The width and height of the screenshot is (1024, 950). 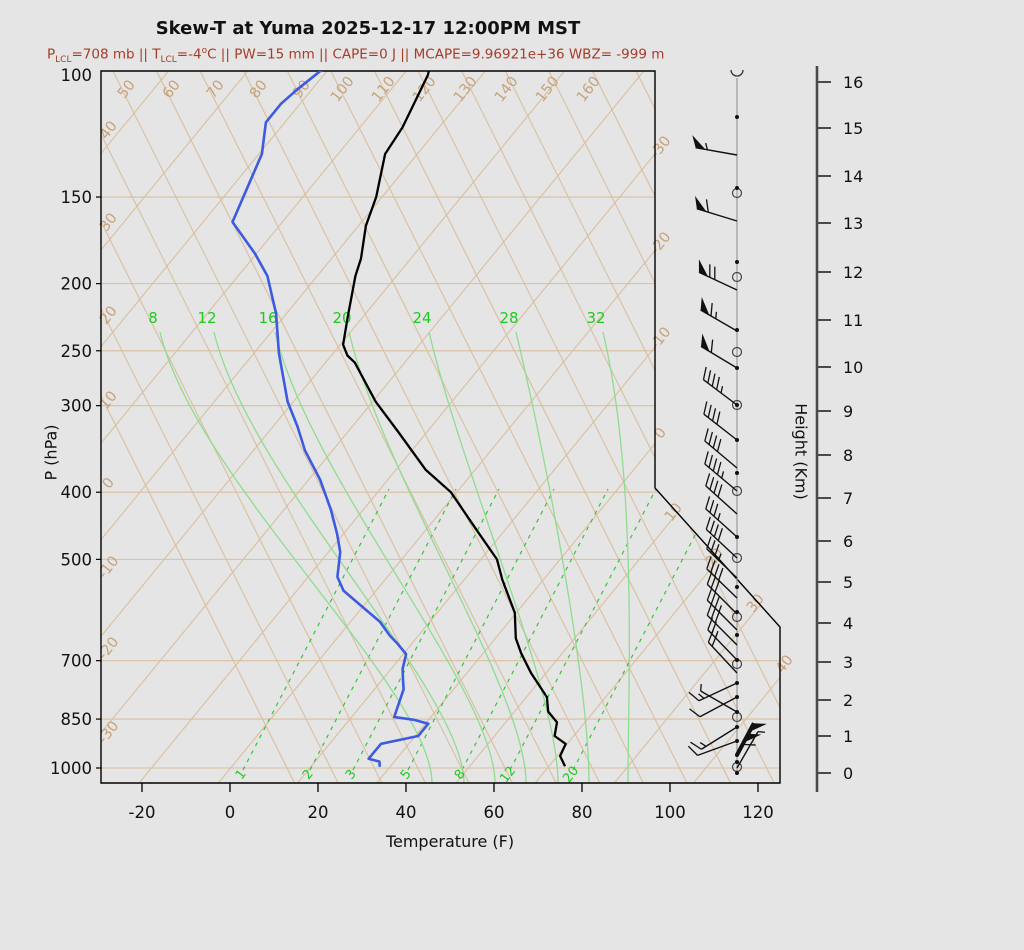 What do you see at coordinates (77, 351) in the screenshot?
I see `pressure-tick-label: 250` at bounding box center [77, 351].